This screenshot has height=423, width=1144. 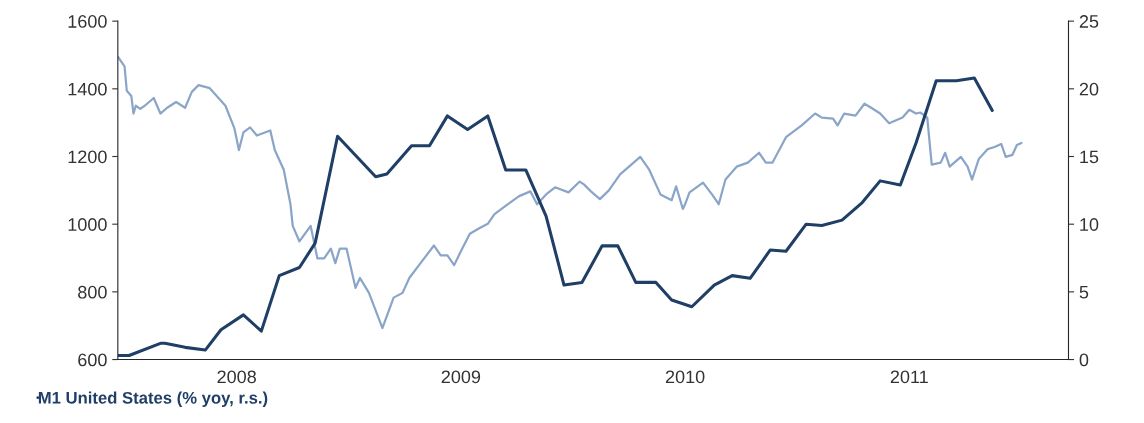 What do you see at coordinates (1084, 292) in the screenshot?
I see `y2-tick-label: 5` at bounding box center [1084, 292].